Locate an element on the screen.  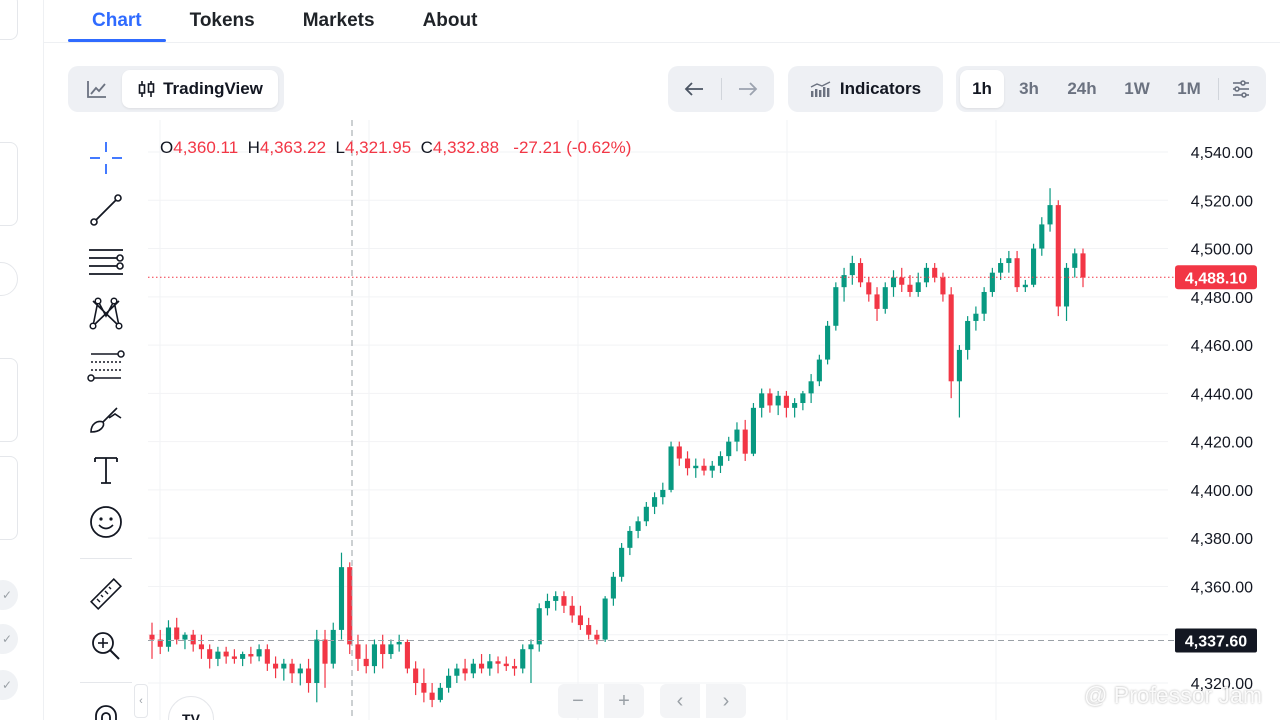
forward-button is located at coordinates (747, 89).